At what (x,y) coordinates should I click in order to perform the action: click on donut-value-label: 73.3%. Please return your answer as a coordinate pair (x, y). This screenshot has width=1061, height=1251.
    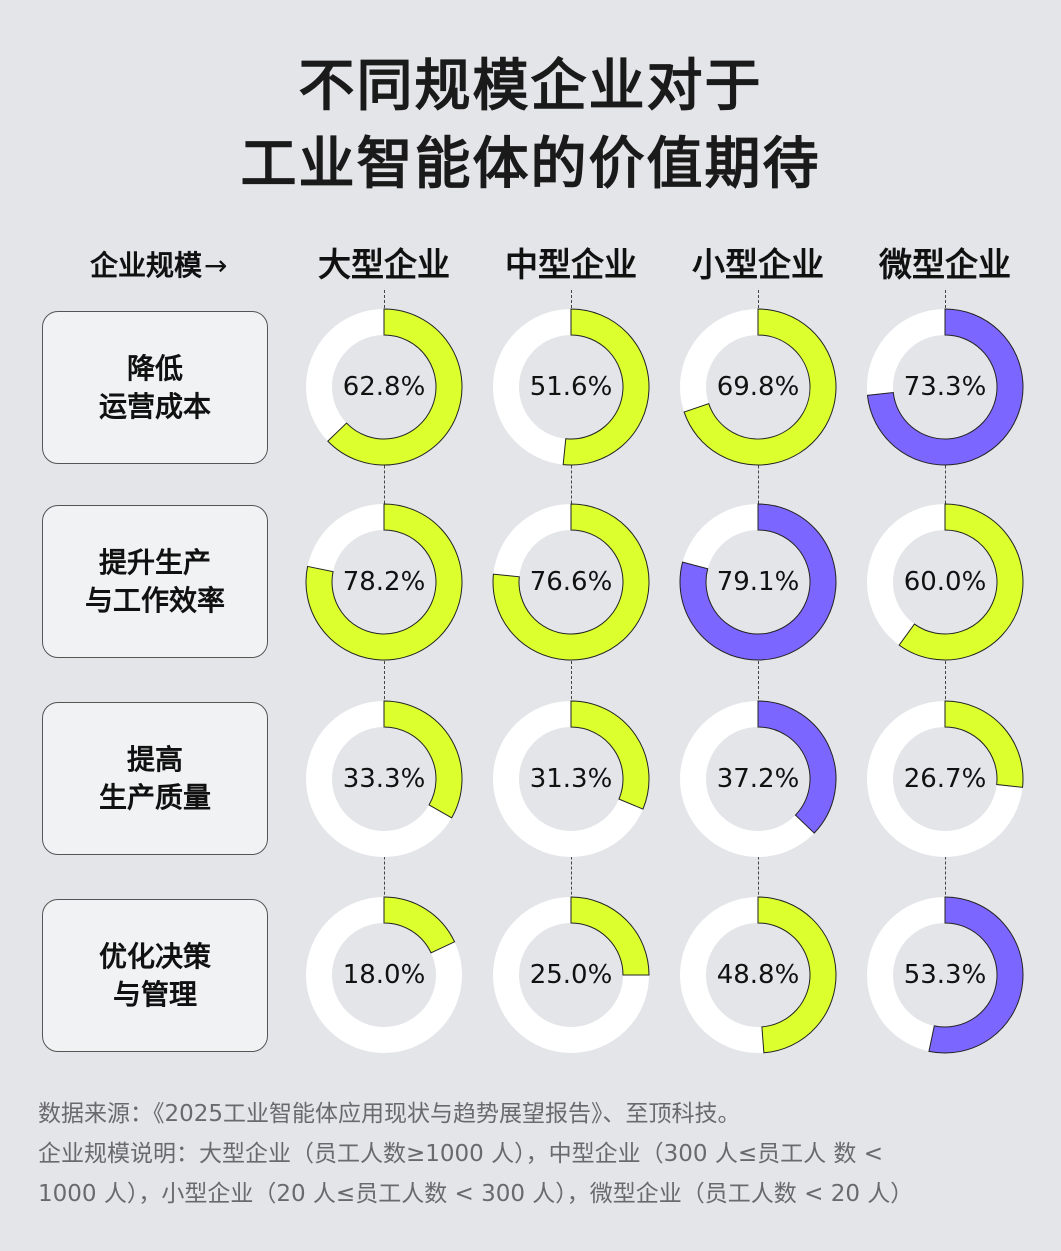
    Looking at the image, I should click on (945, 387).